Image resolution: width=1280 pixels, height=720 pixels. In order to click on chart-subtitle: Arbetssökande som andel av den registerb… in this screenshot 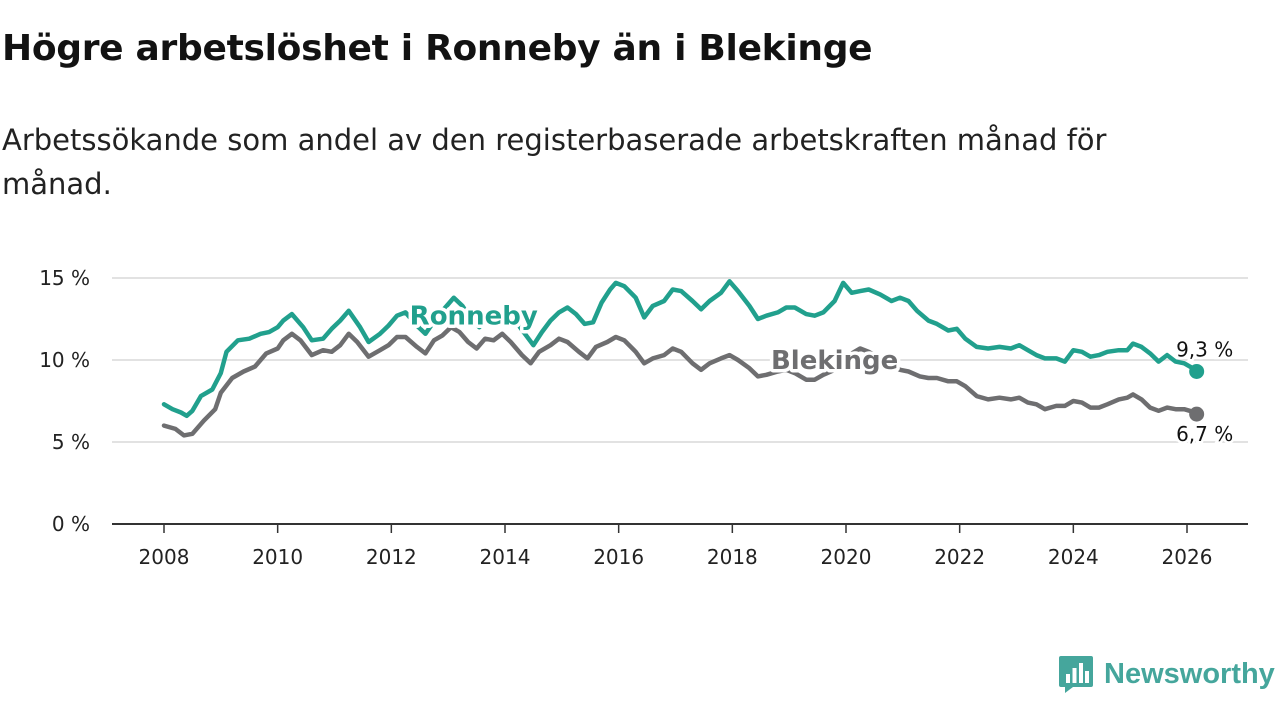, I will do `click(554, 162)`.